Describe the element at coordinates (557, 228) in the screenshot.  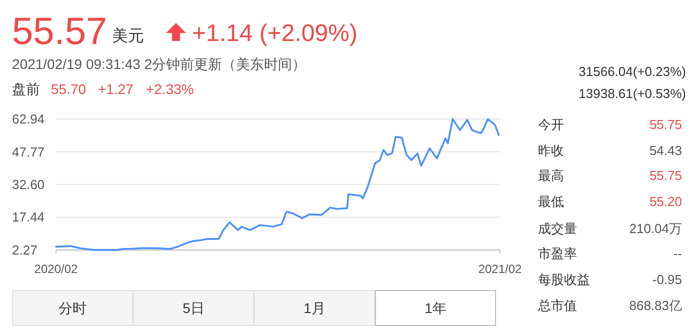
I see `text: 成交量` at that location.